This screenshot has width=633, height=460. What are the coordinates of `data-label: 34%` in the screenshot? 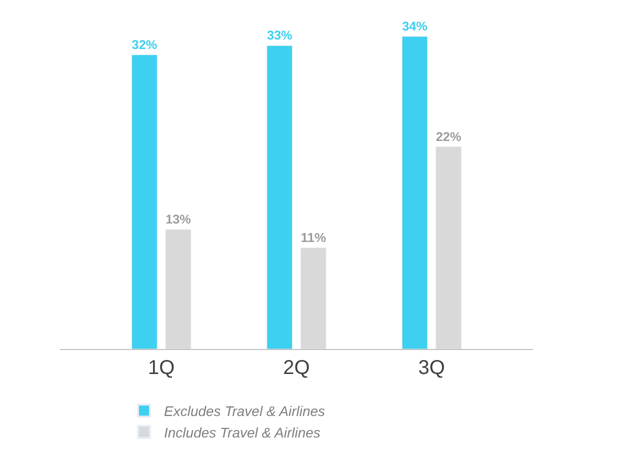 It's located at (415, 26).